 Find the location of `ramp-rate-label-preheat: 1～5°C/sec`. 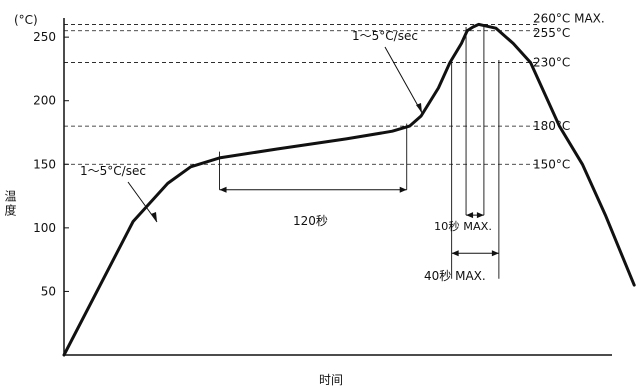

ramp-rate-label-preheat: 1～5°C/sec is located at coordinates (113, 171).